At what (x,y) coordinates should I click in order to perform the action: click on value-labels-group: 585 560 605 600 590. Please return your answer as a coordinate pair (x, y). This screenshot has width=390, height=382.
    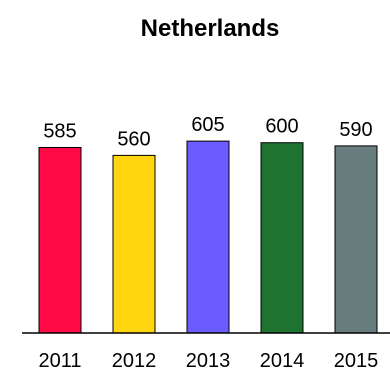
    Looking at the image, I should click on (207, 132).